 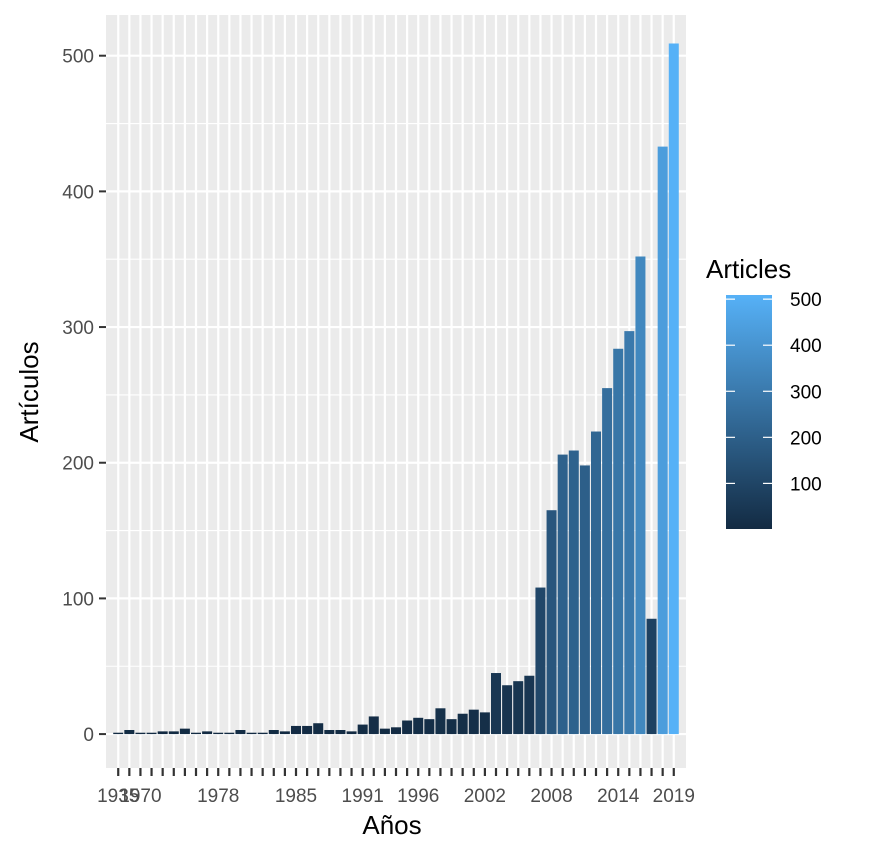 What do you see at coordinates (551, 796) in the screenshot?
I see `x-tick-label: 2008` at bounding box center [551, 796].